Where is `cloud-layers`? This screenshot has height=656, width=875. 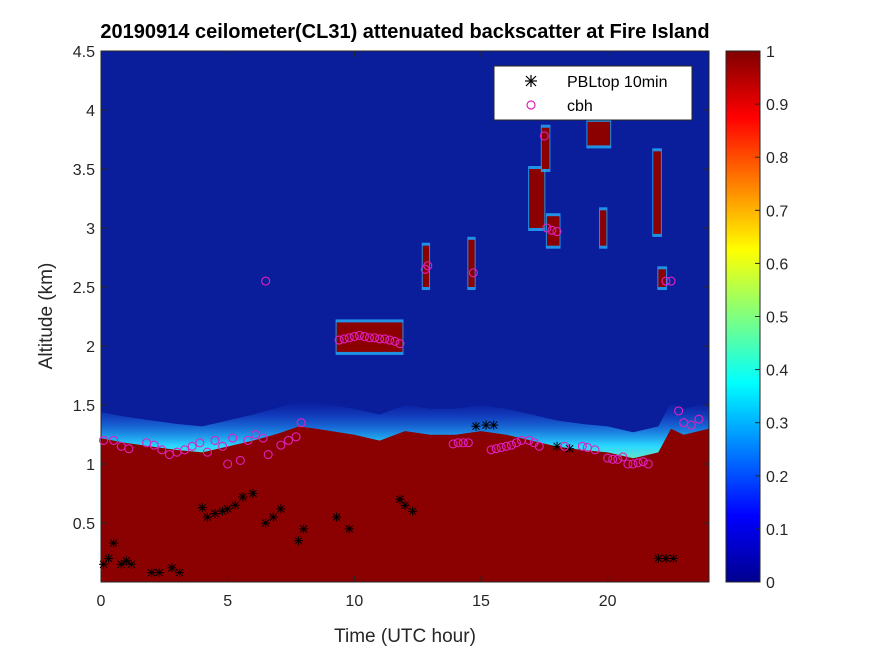
cloud-layers is located at coordinates (501, 236).